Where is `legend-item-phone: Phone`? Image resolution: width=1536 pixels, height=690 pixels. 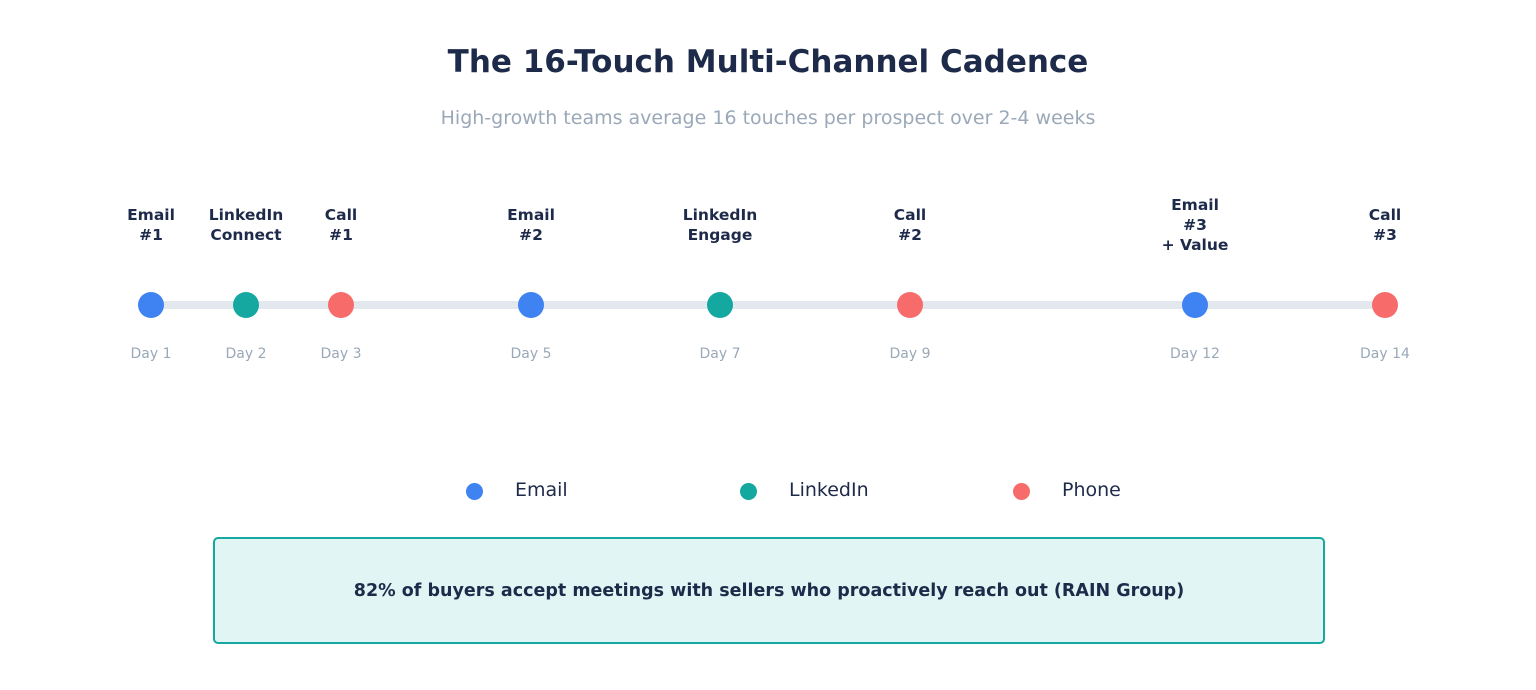
legend-item-phone: Phone is located at coordinates (1067, 490).